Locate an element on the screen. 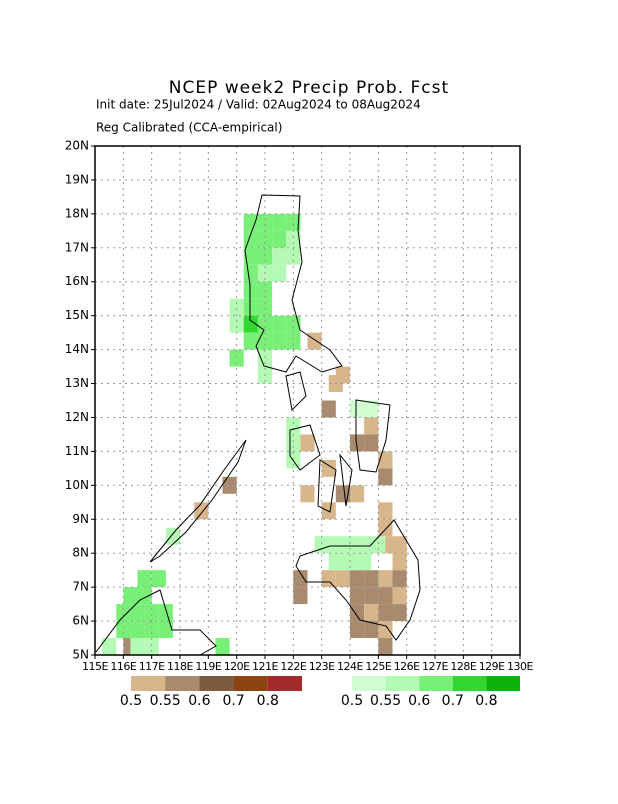  y-tick-label: 16N is located at coordinates (77, 281).